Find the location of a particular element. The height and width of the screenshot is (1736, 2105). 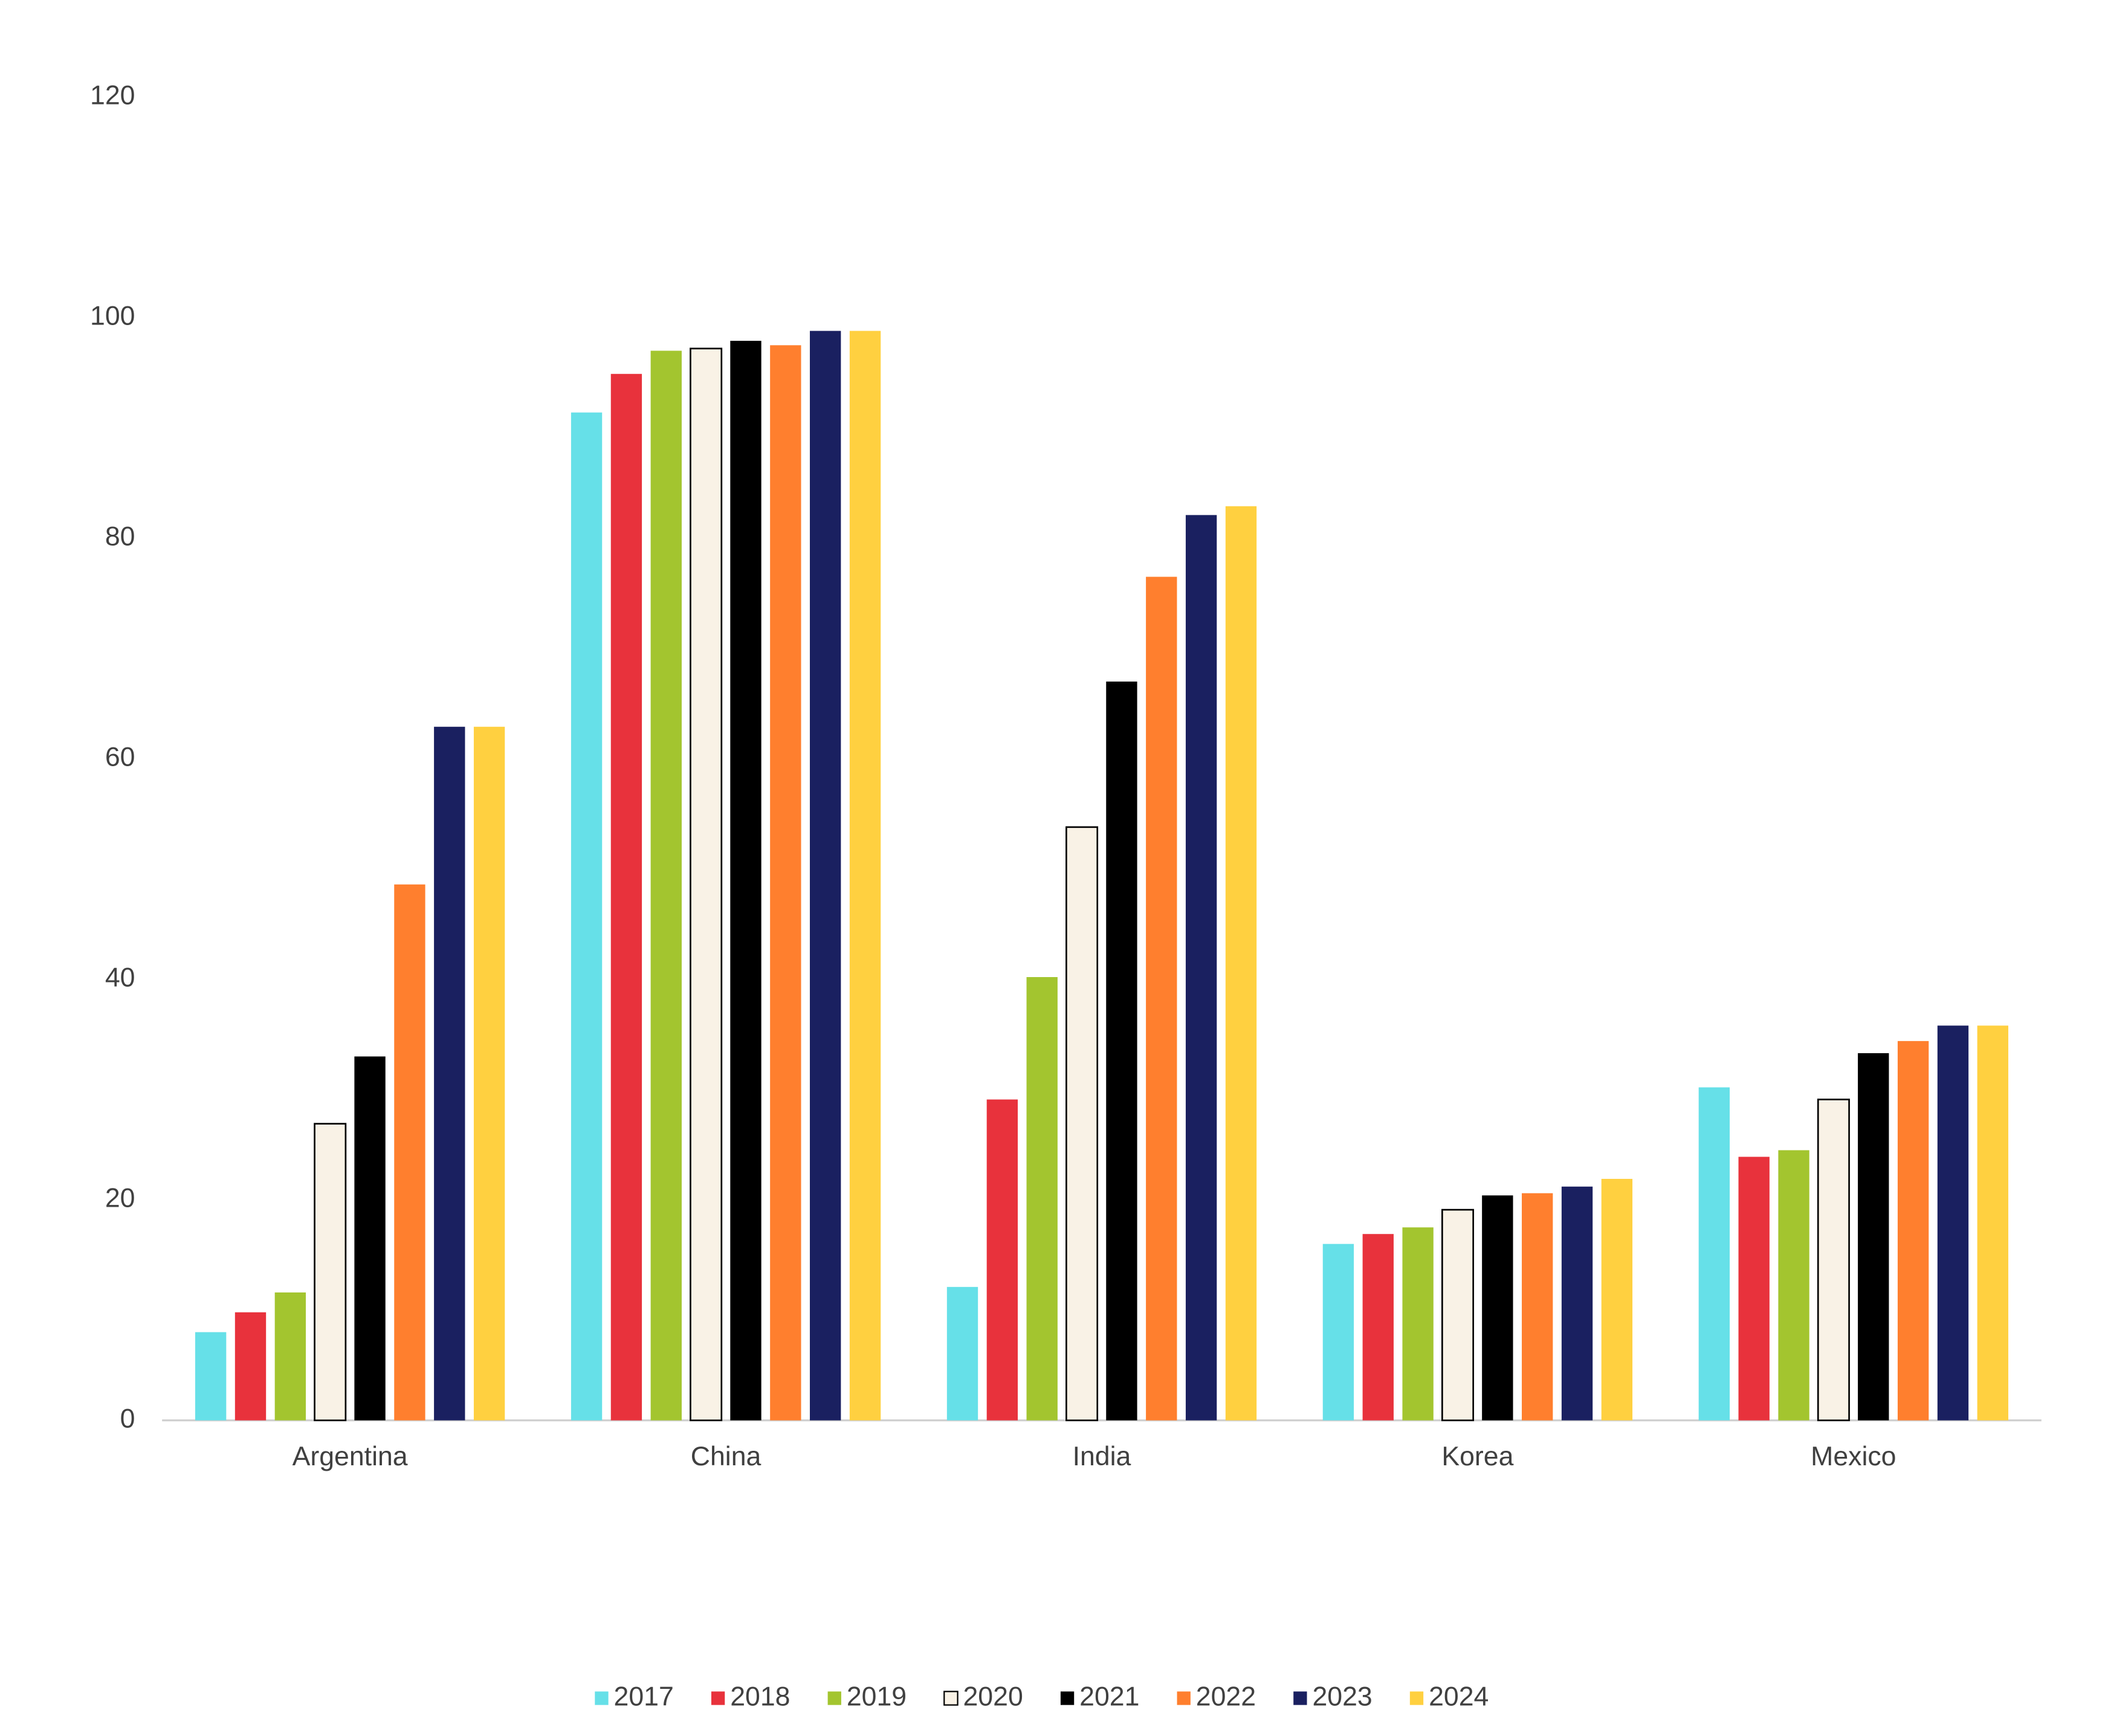

x-tick-label: China is located at coordinates (726, 1456).